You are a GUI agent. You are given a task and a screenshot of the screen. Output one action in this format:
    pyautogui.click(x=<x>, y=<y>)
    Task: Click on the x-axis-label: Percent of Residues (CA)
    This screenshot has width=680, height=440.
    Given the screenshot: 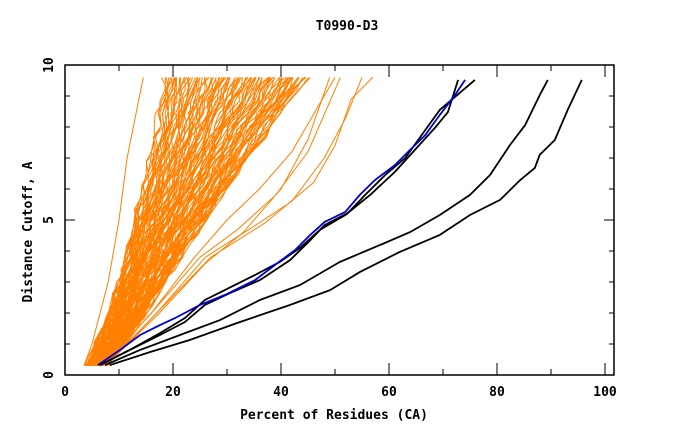 What is the action you would take?
    pyautogui.click(x=334, y=415)
    